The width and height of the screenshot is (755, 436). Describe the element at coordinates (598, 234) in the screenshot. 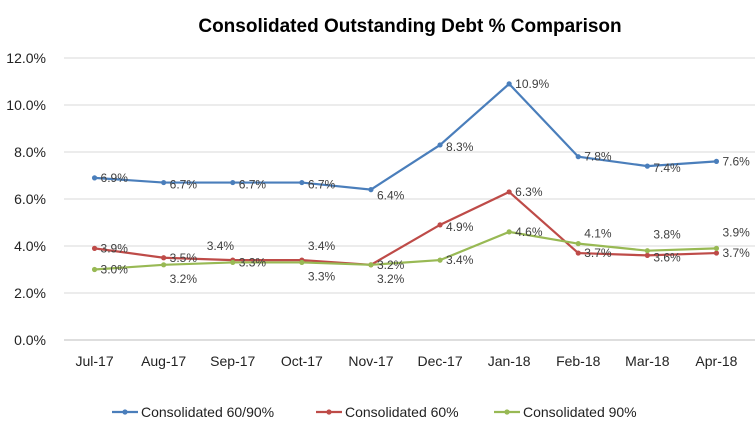

I see `data-label: 4.1%` at that location.